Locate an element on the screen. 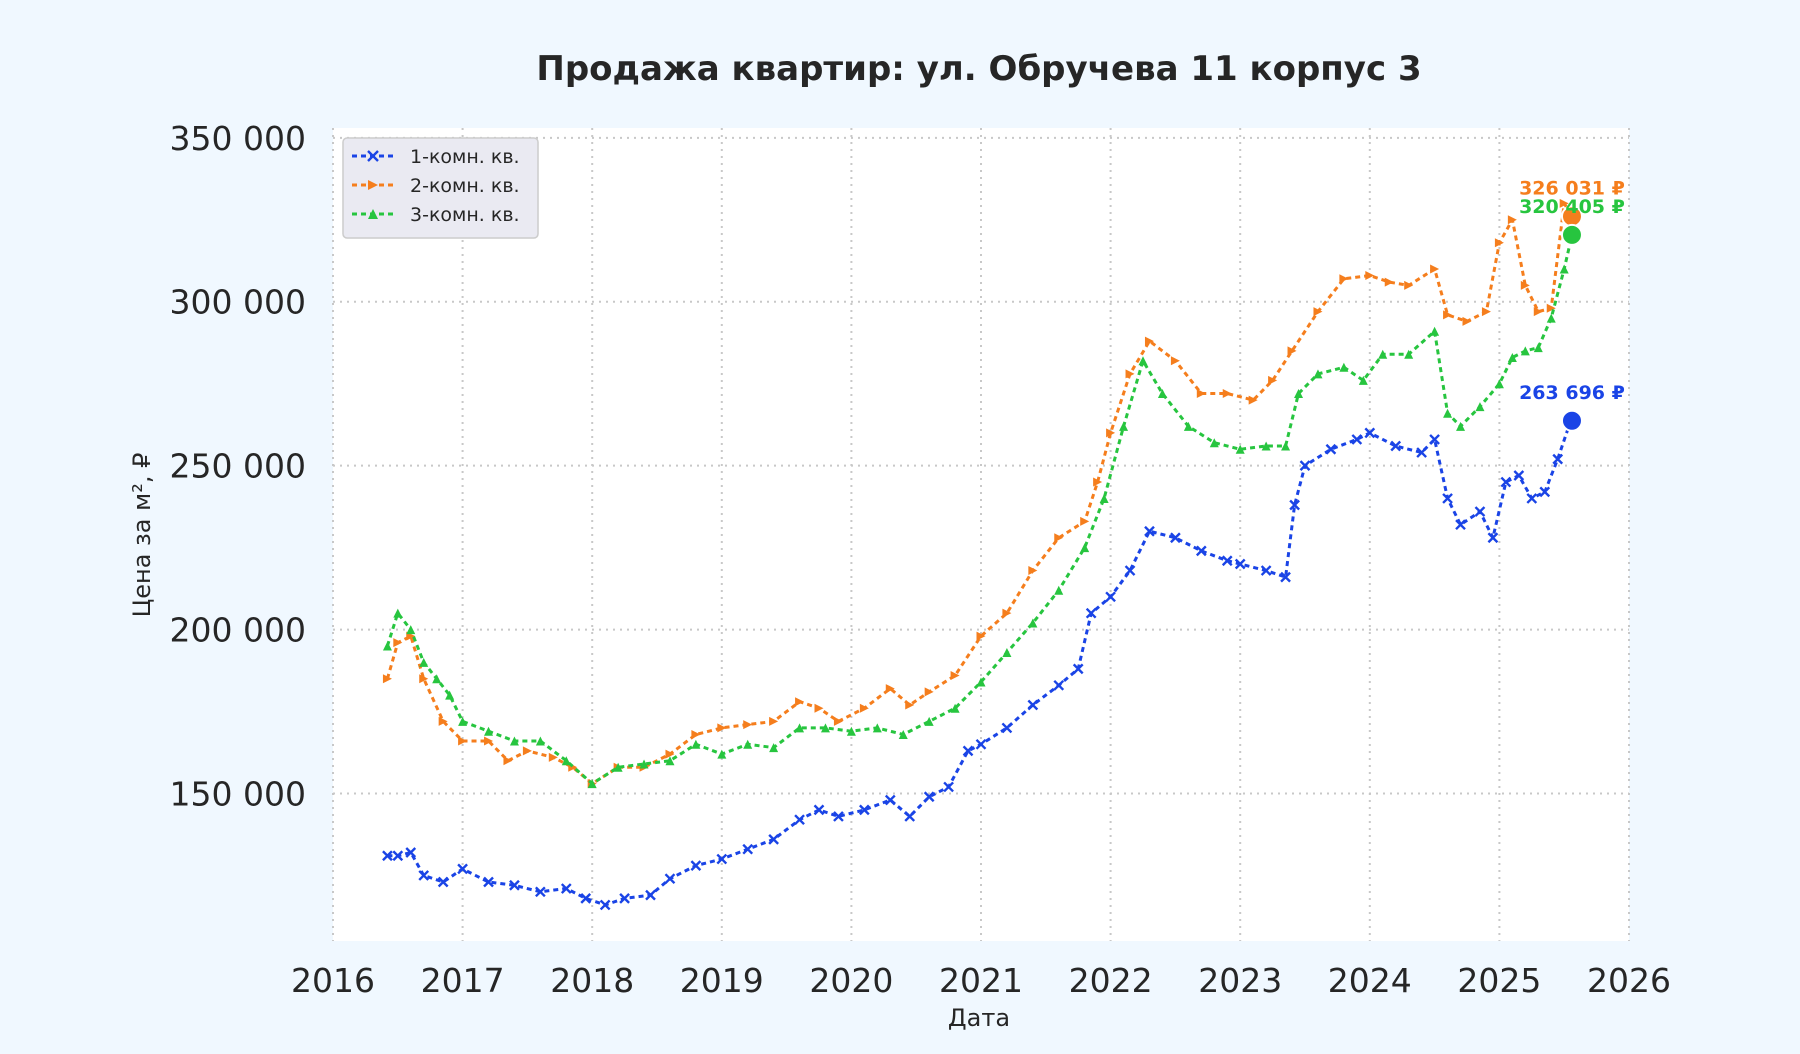 Image resolution: width=1800 pixels, height=1054 pixels. last-value-dot is located at coordinates (1571, 234).